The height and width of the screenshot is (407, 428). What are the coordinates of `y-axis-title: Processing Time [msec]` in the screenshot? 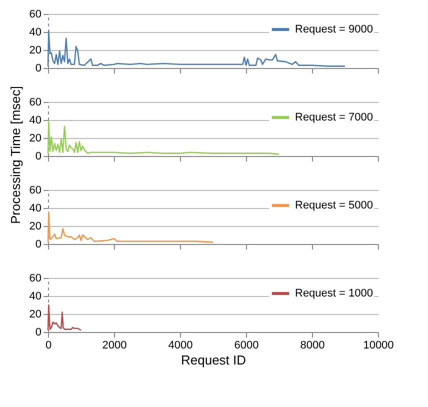 It's located at (15, 155).